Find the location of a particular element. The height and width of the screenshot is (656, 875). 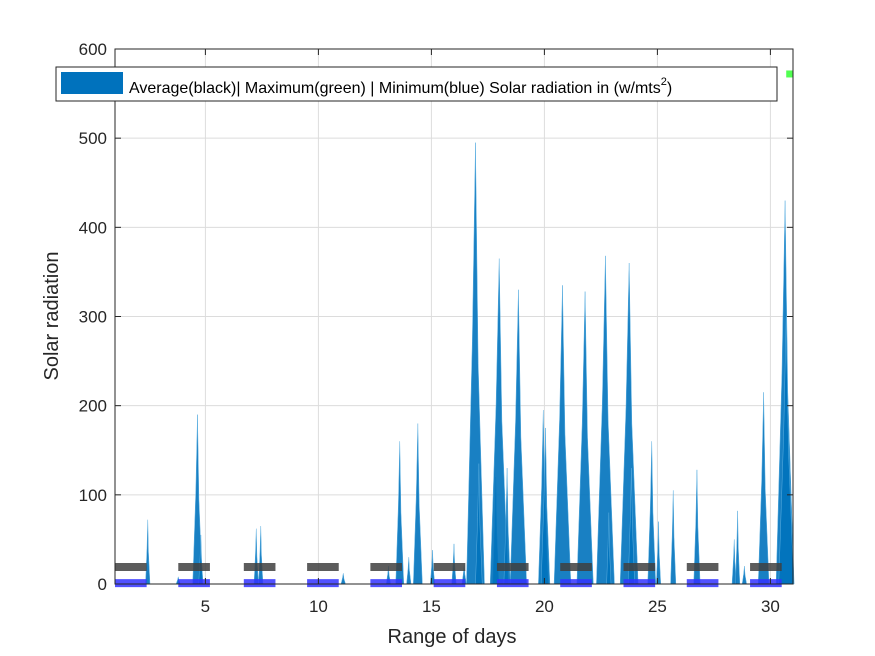

x-tick-label: 30 is located at coordinates (770, 606).